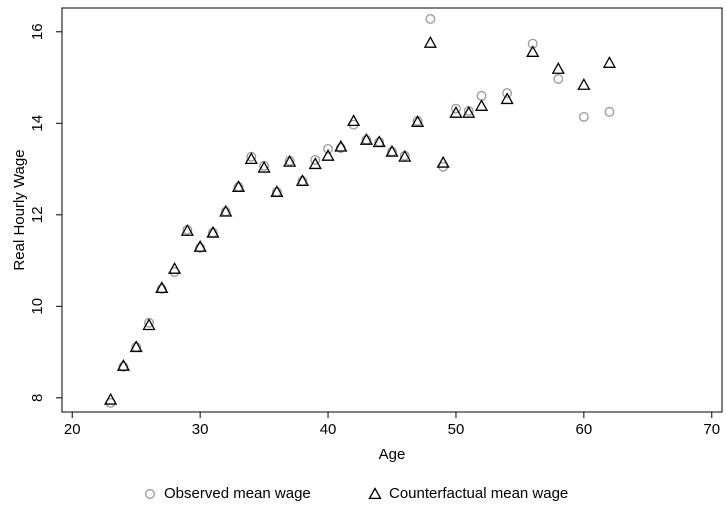 Image resolution: width=726 pixels, height=510 pixels. I want to click on y-tick-label: 10, so click(37, 306).